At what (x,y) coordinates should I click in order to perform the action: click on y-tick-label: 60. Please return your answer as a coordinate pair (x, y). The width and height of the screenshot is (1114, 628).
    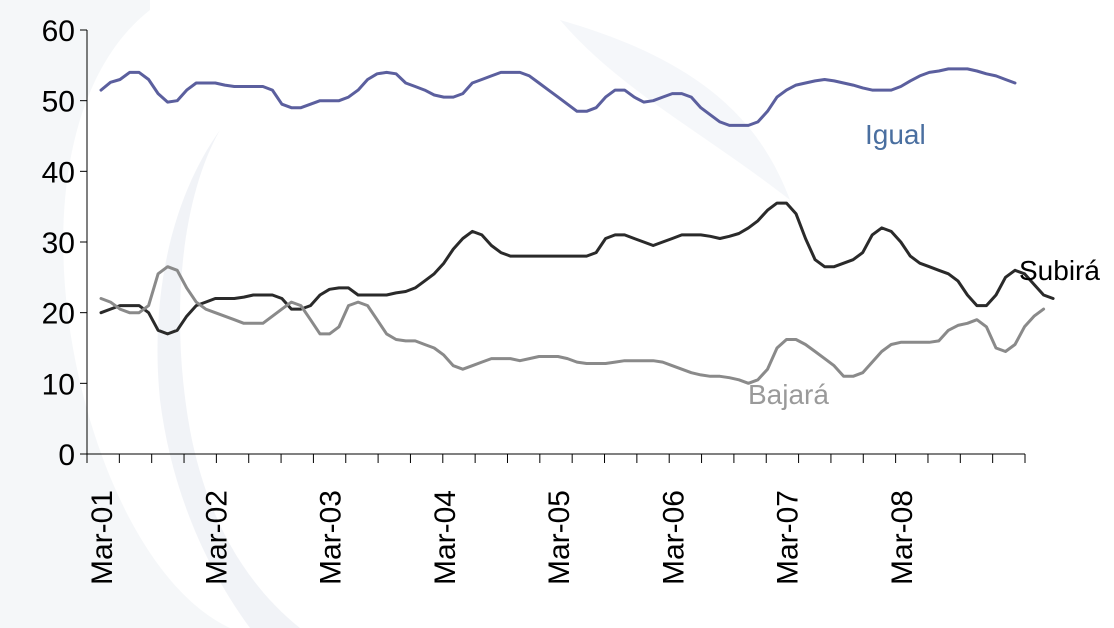
    Looking at the image, I should click on (58, 31).